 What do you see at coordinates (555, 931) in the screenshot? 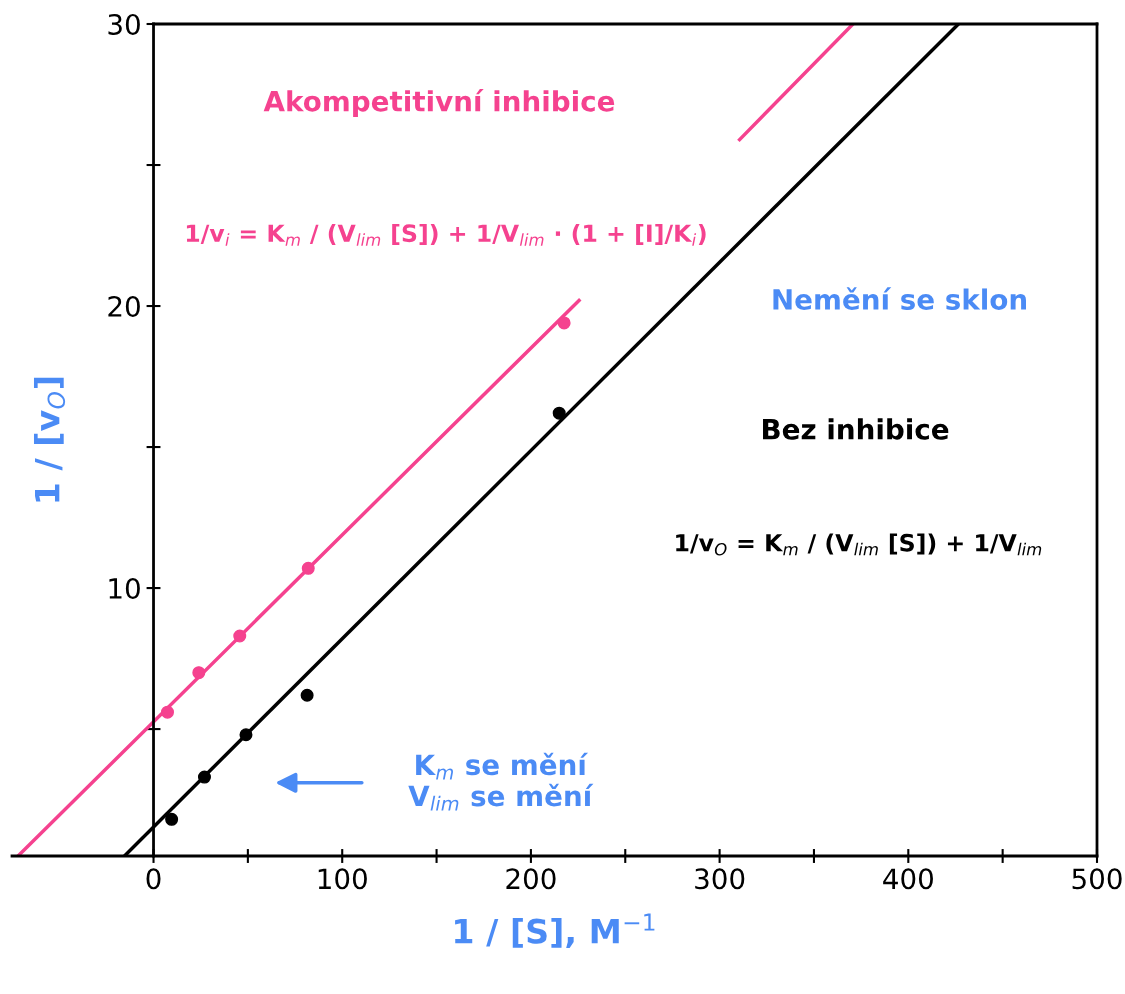
I see `x-axis-title: 1 / [S], M$^{−1}$` at bounding box center [555, 931].